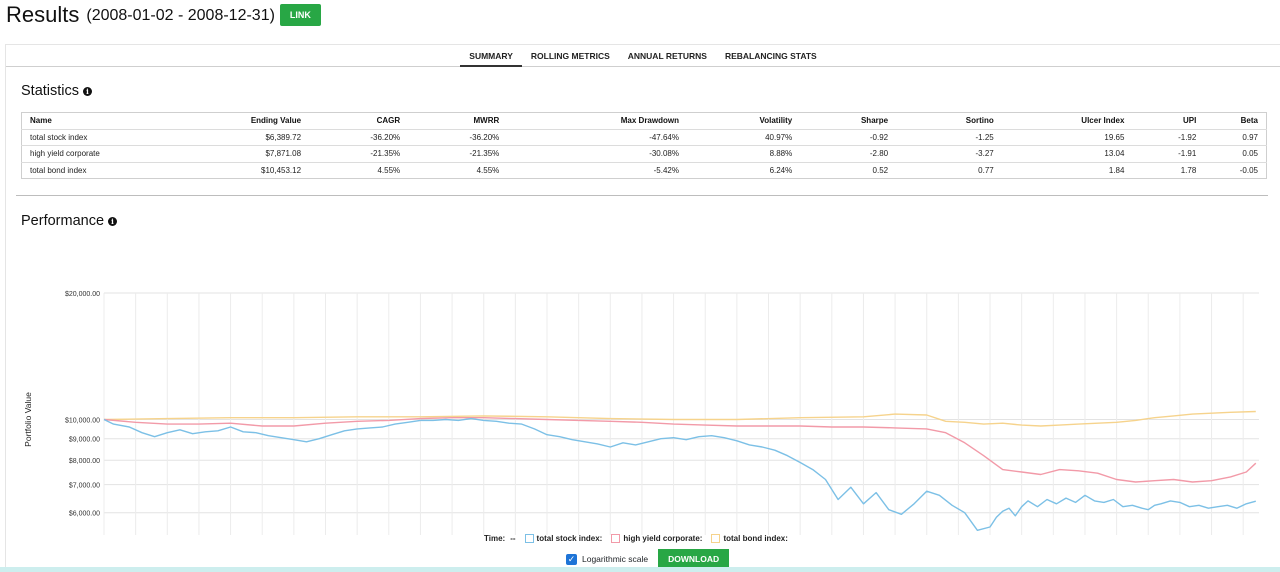  I want to click on col-ending-value: Ending Value, so click(241, 121).